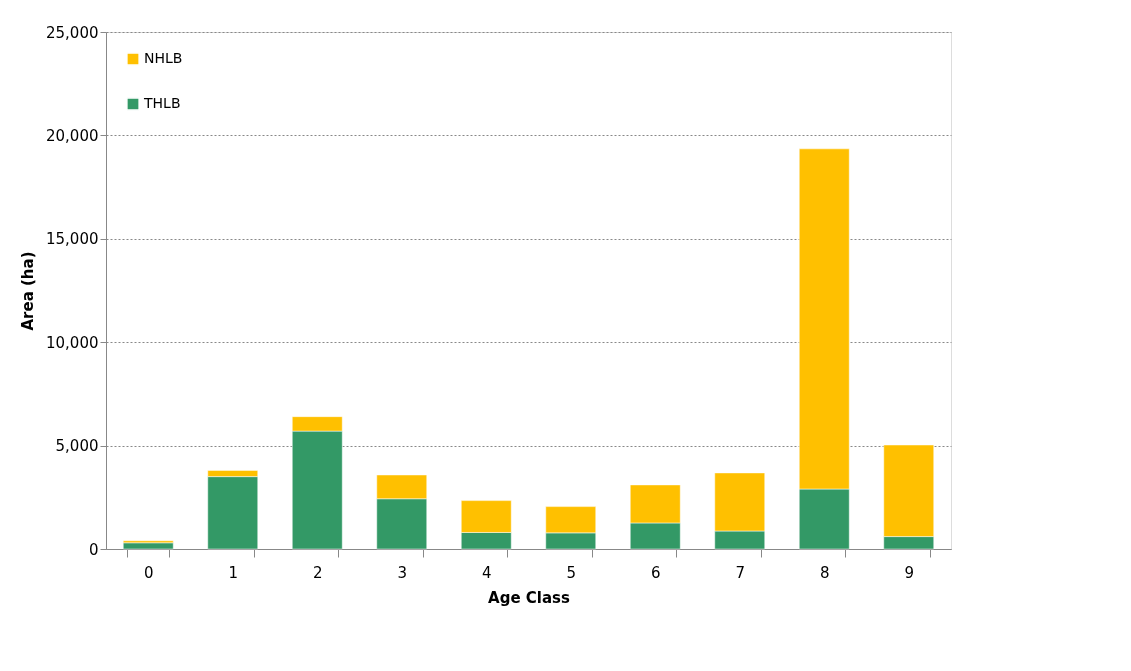 The height and width of the screenshot is (671, 1131). What do you see at coordinates (163, 58) in the screenshot?
I see `legend-label: NHLB` at bounding box center [163, 58].